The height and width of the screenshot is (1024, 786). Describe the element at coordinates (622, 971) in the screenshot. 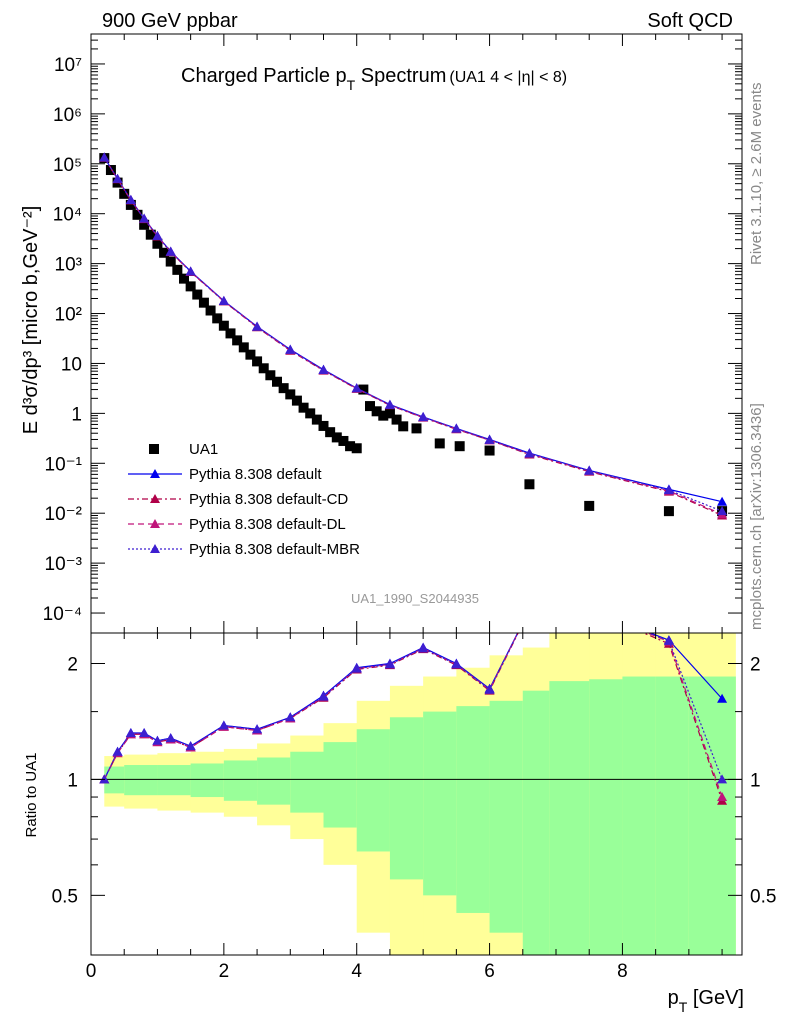

I see `x-tick-label: 8` at that location.